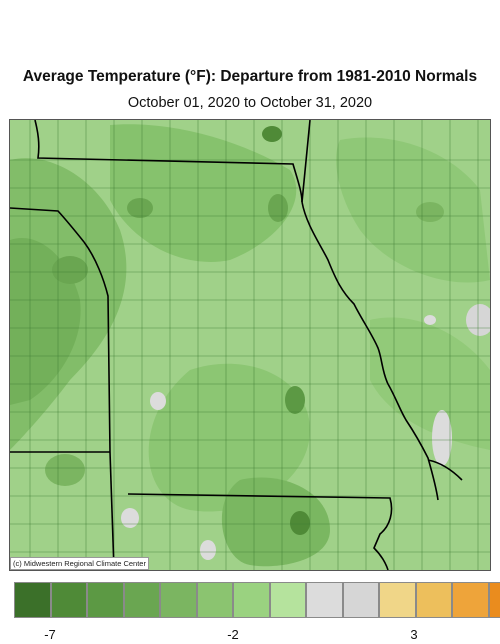 The image size is (500, 644). Describe the element at coordinates (430, 212) in the screenshot. I see `spot-northeast` at that location.